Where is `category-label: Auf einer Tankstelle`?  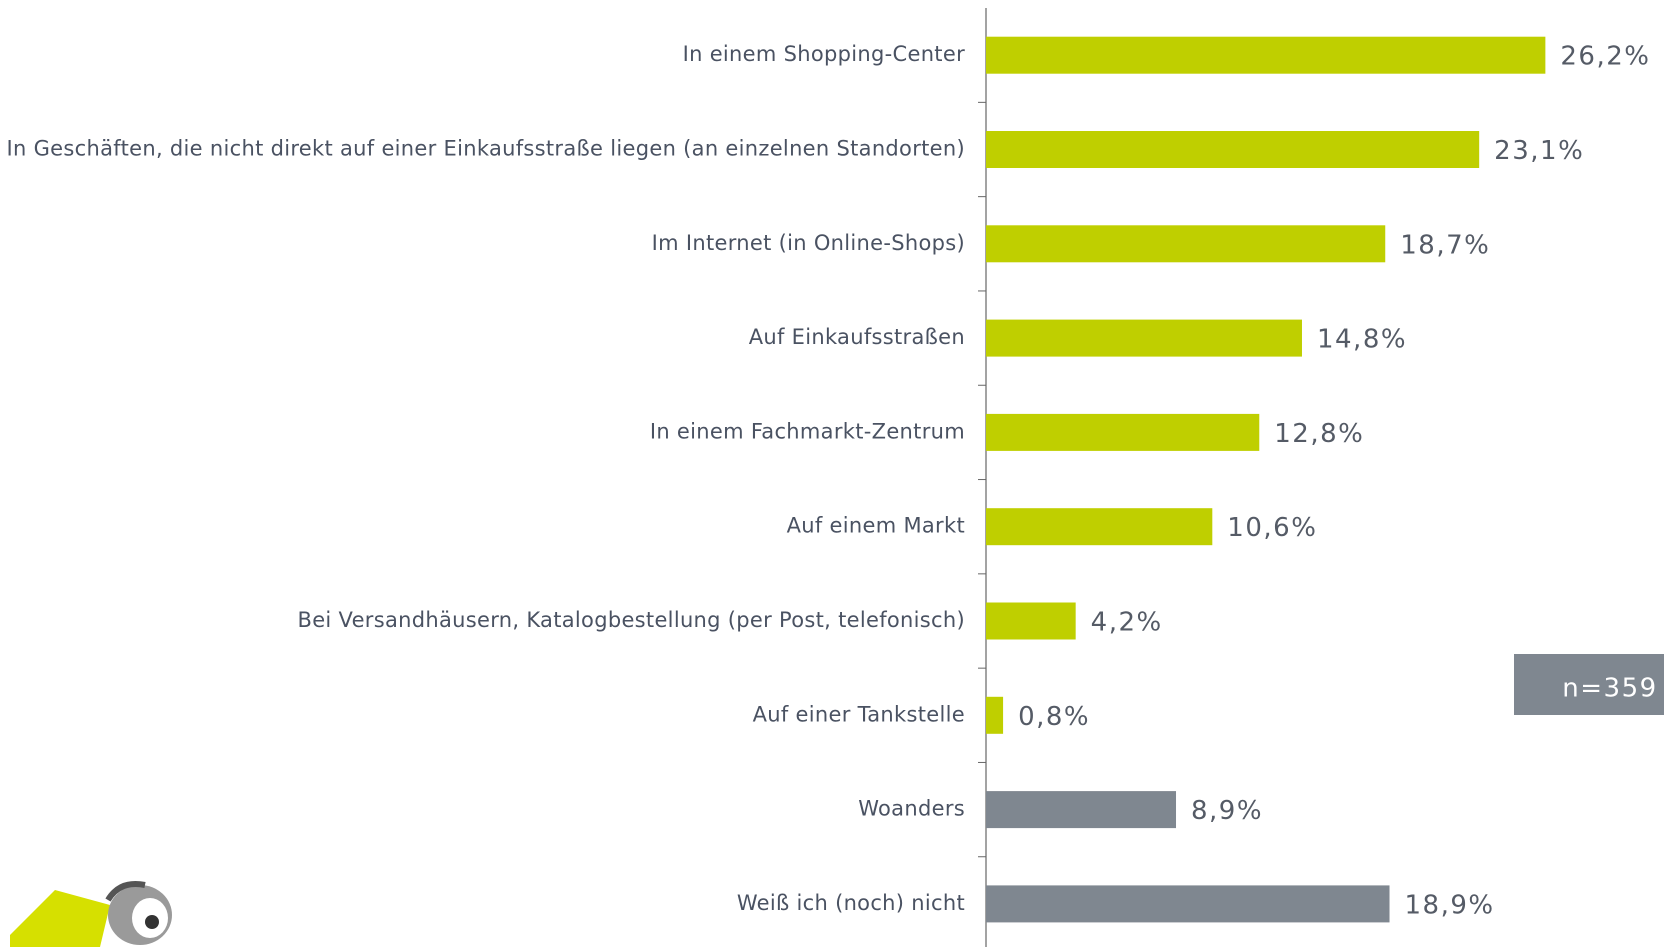 category-label: Auf einer Tankstelle is located at coordinates (859, 714).